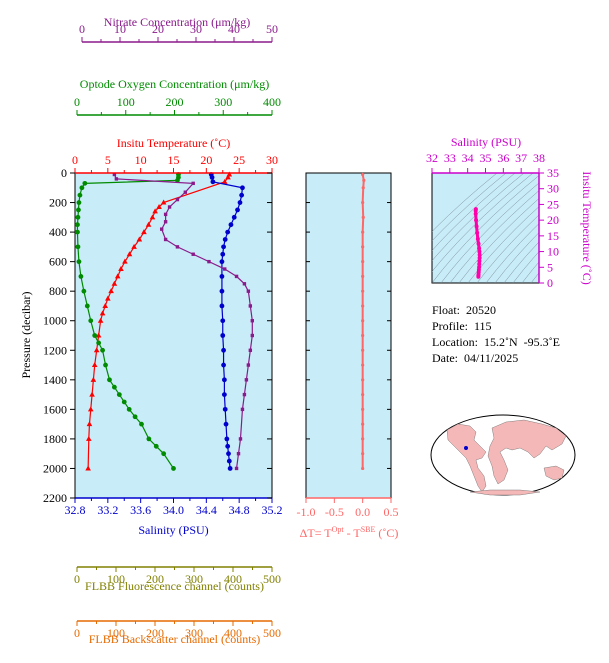 This screenshot has width=609, height=663. Describe the element at coordinates (450, 158) in the screenshot. I see `ts-salinity-tick-label: 33` at that location.